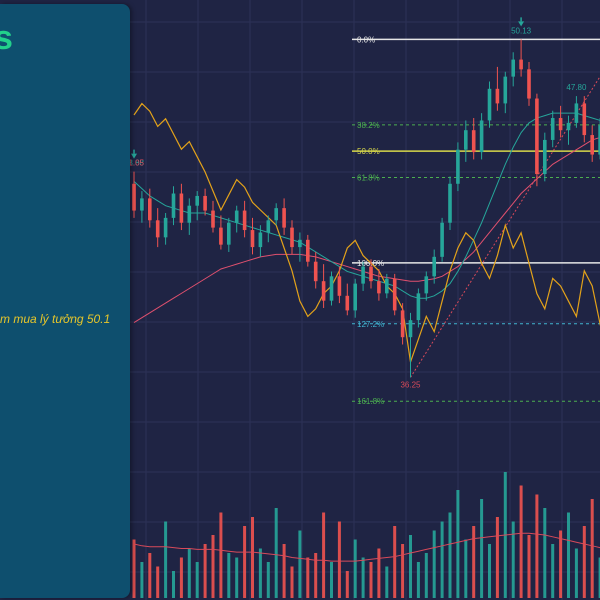 This screenshot has width=600, height=600. I want to click on price-label: 43.88, so click(134, 163).